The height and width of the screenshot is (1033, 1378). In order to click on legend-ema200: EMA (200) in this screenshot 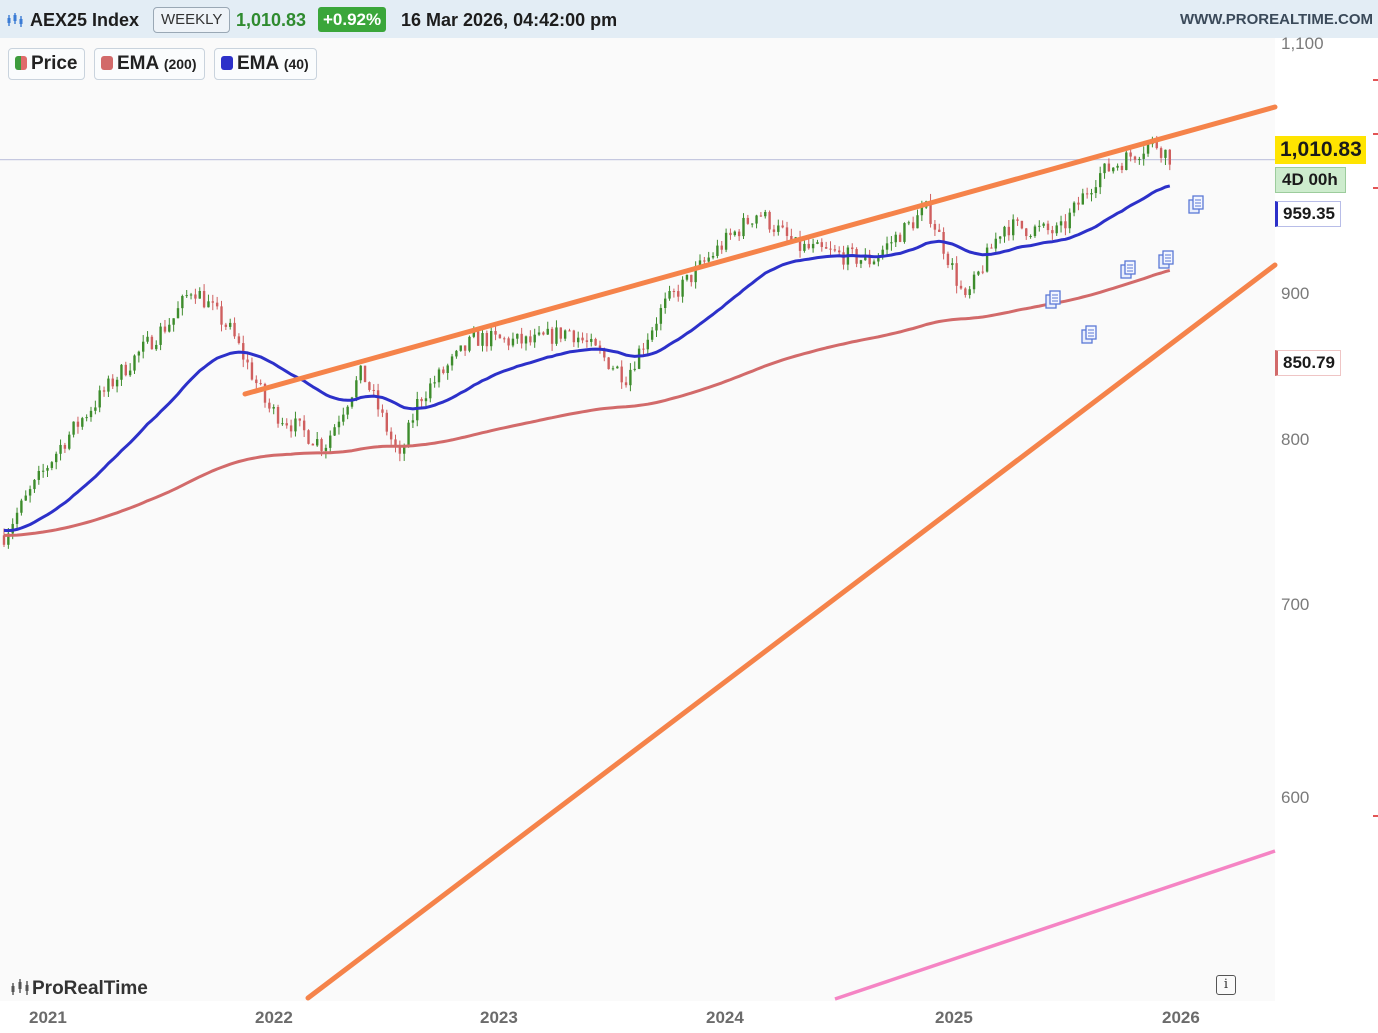, I will do `click(149, 64)`.